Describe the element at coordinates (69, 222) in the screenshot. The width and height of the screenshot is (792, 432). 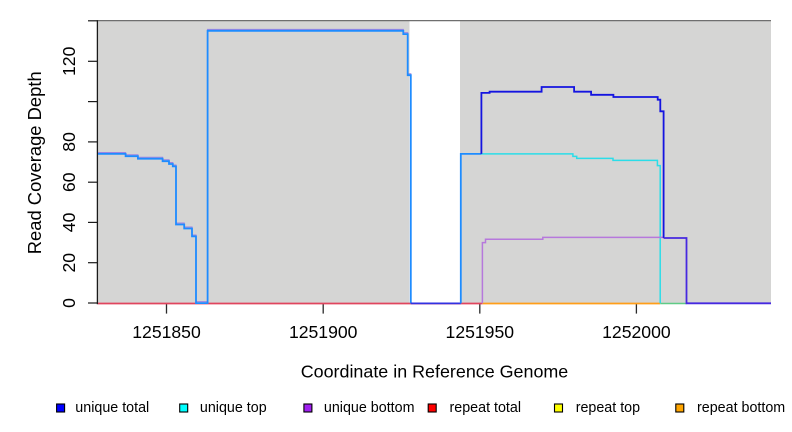
I see `svg-text: 40` at that location.